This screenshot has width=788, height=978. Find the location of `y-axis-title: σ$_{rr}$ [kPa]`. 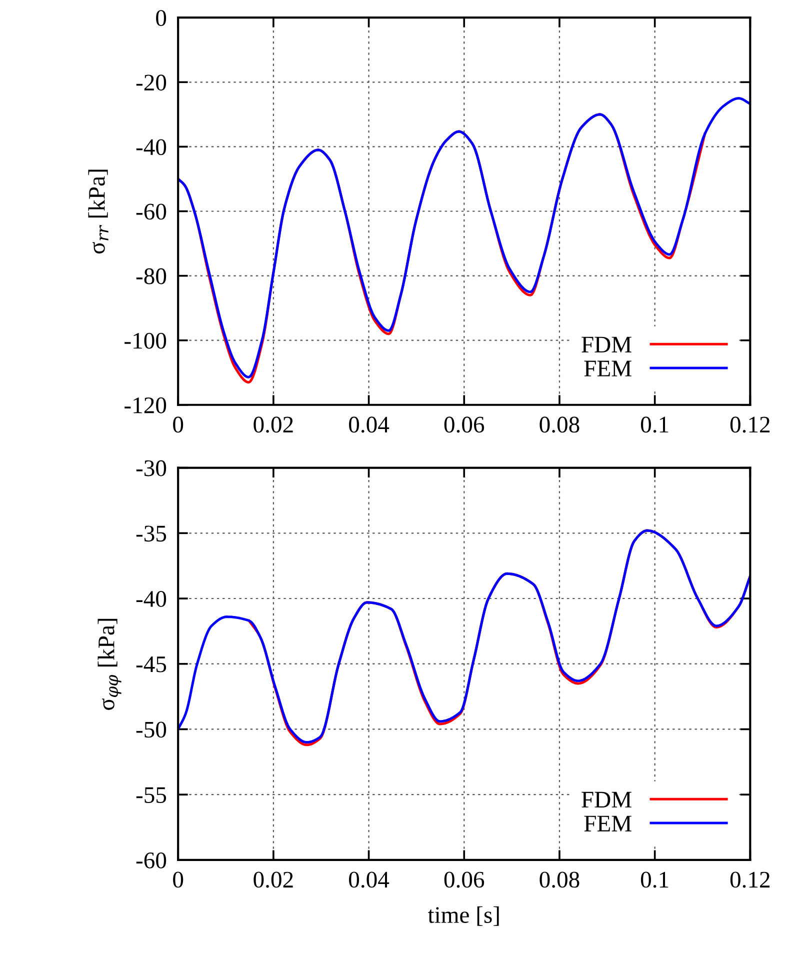

y-axis-title: σ$_{rr}$ [kPa] is located at coordinates (98, 212).